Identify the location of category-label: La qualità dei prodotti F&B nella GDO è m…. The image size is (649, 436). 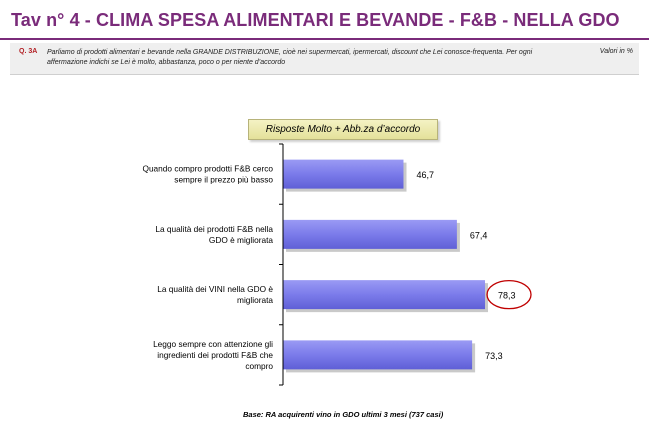
(214, 234).